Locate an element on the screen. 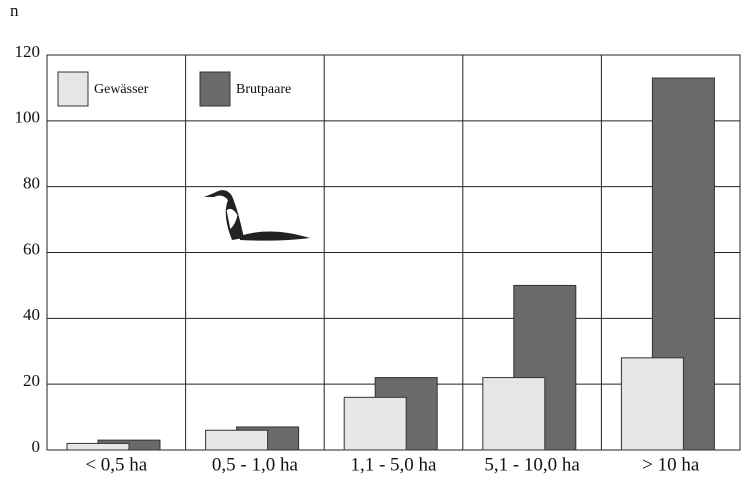  y-tick-label: 20 is located at coordinates (31, 380).